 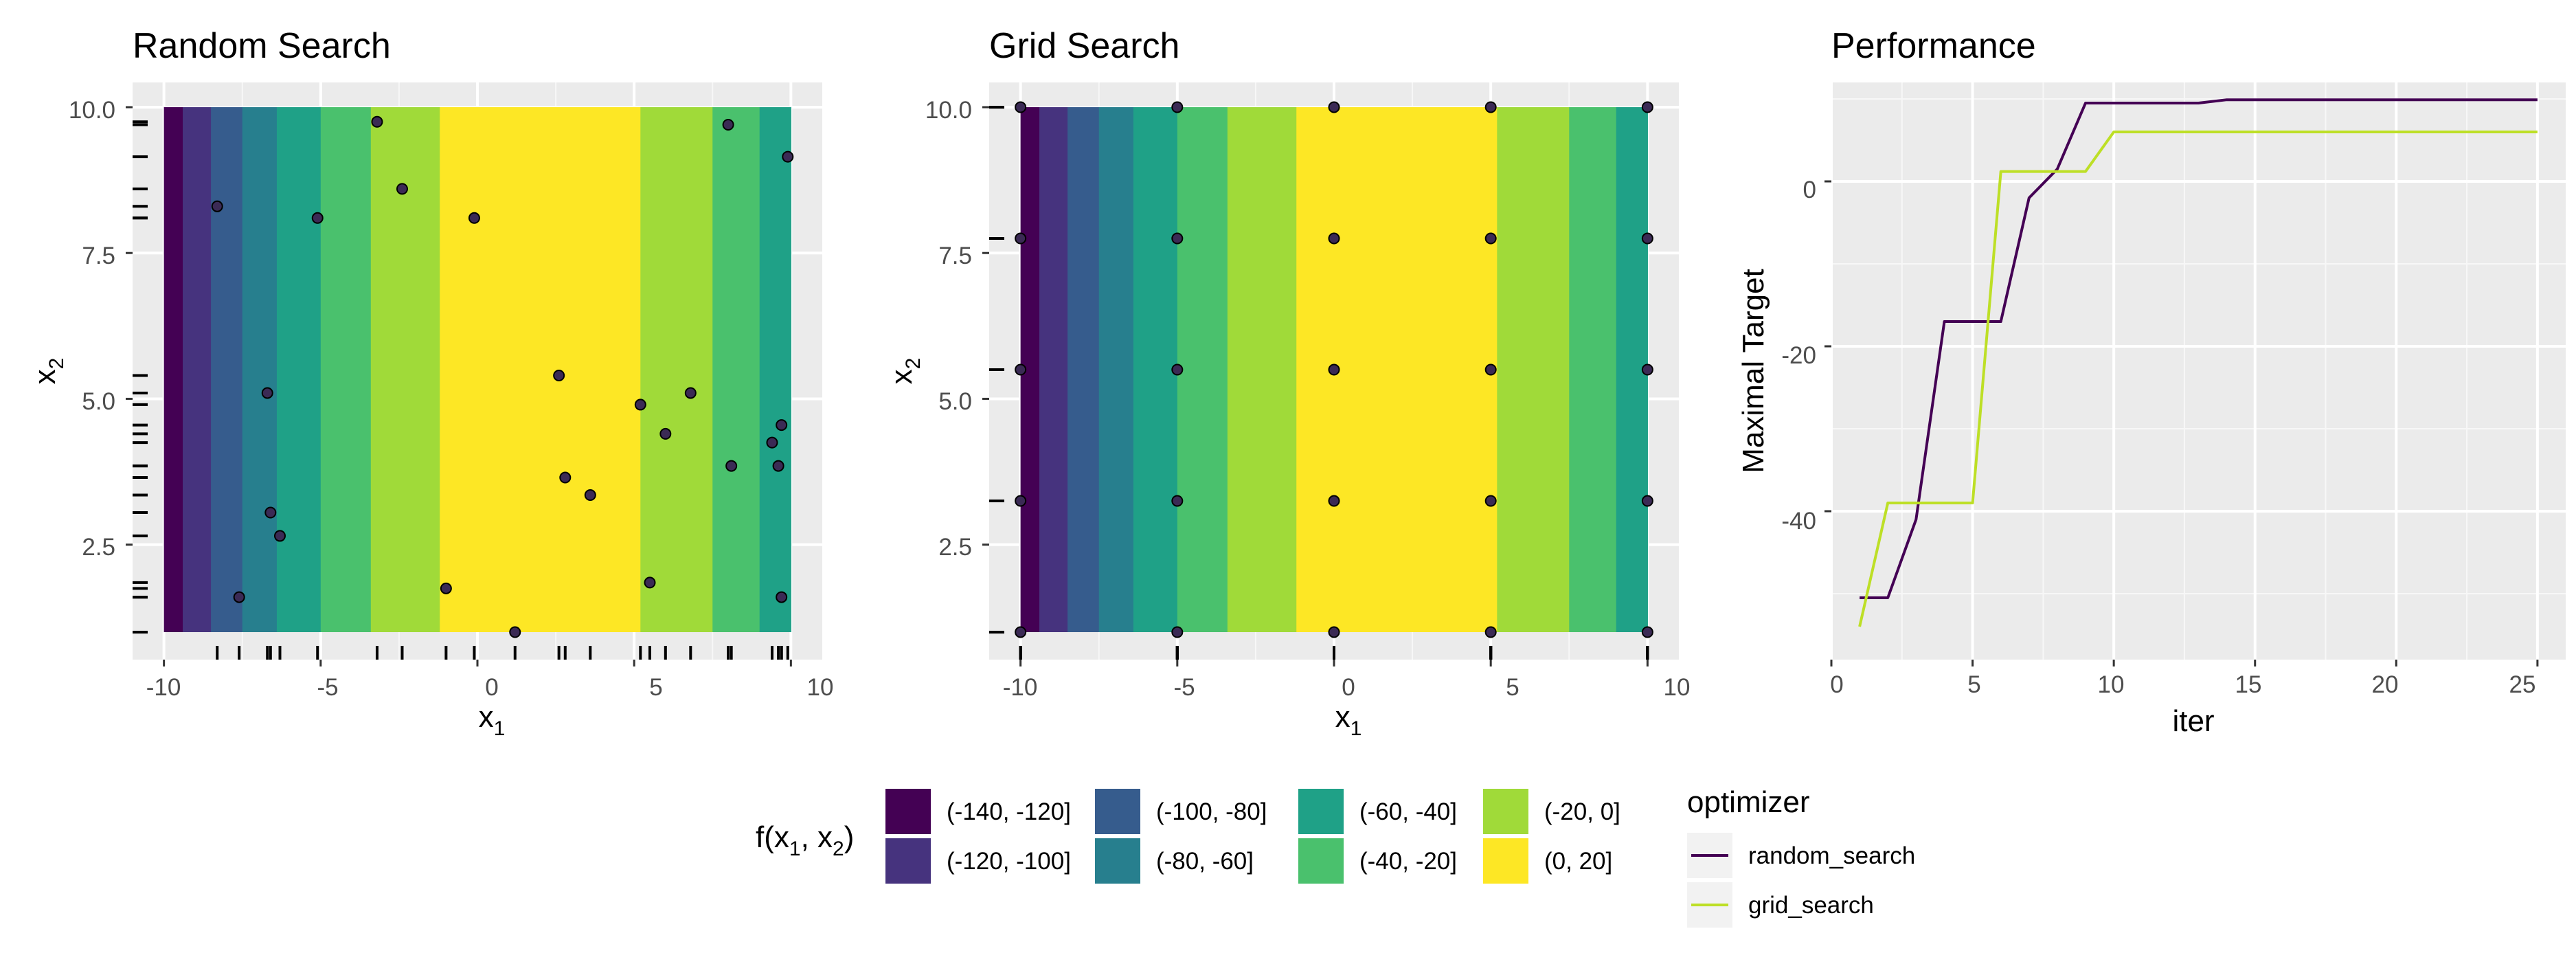 I want to click on y-tick-label: -20, so click(x=1798, y=355).